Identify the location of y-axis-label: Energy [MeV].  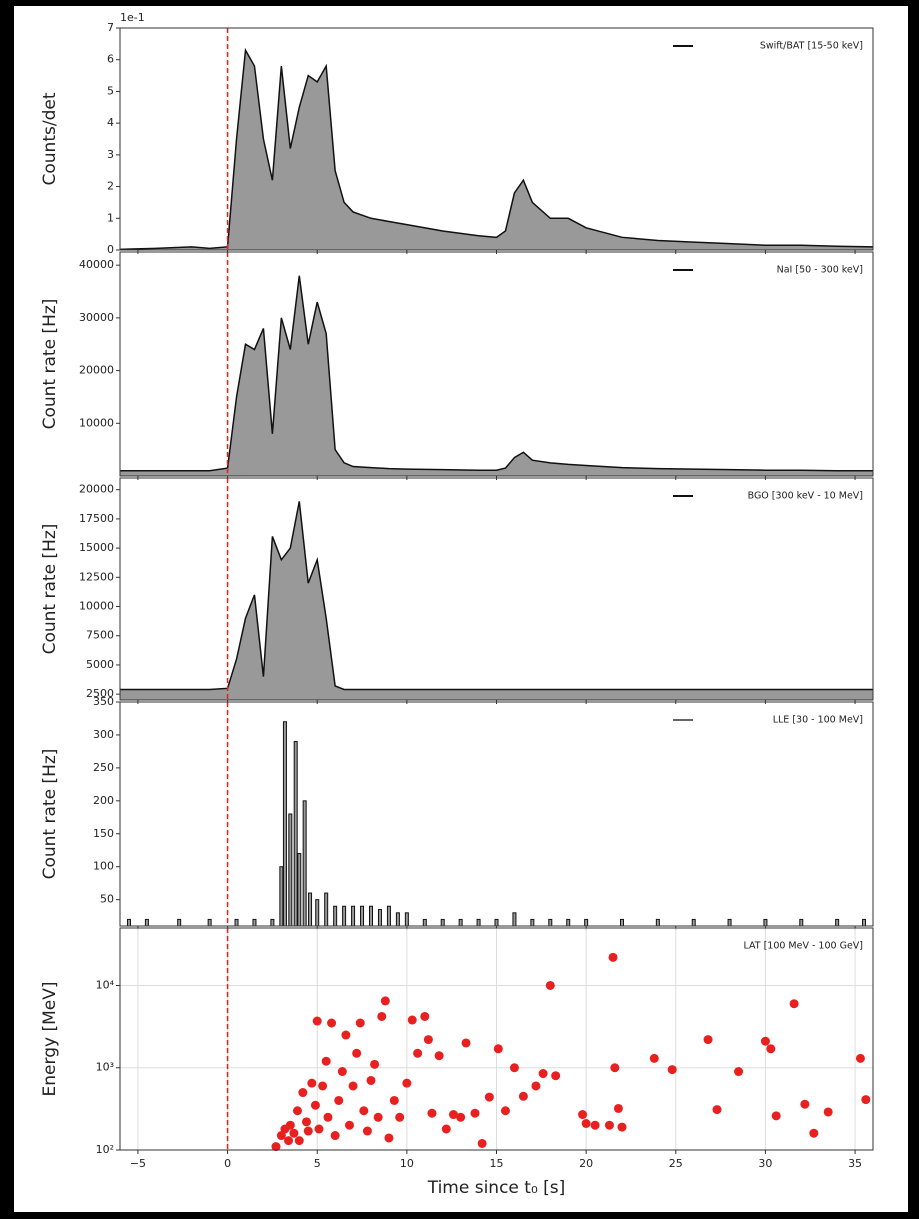
(50, 1039).